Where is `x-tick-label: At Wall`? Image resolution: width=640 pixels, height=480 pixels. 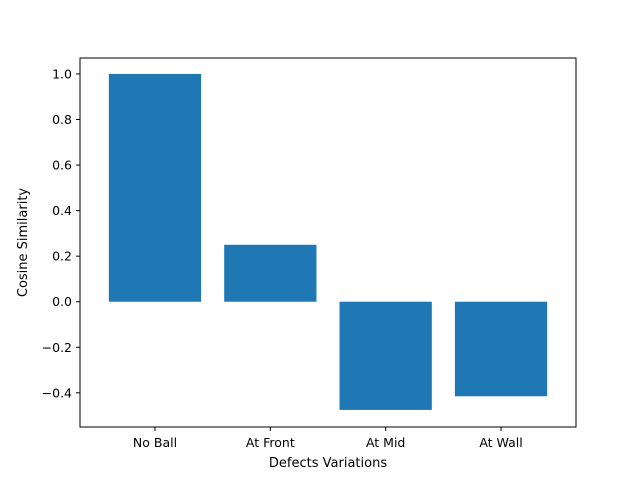 x-tick-label: At Wall is located at coordinates (500, 442).